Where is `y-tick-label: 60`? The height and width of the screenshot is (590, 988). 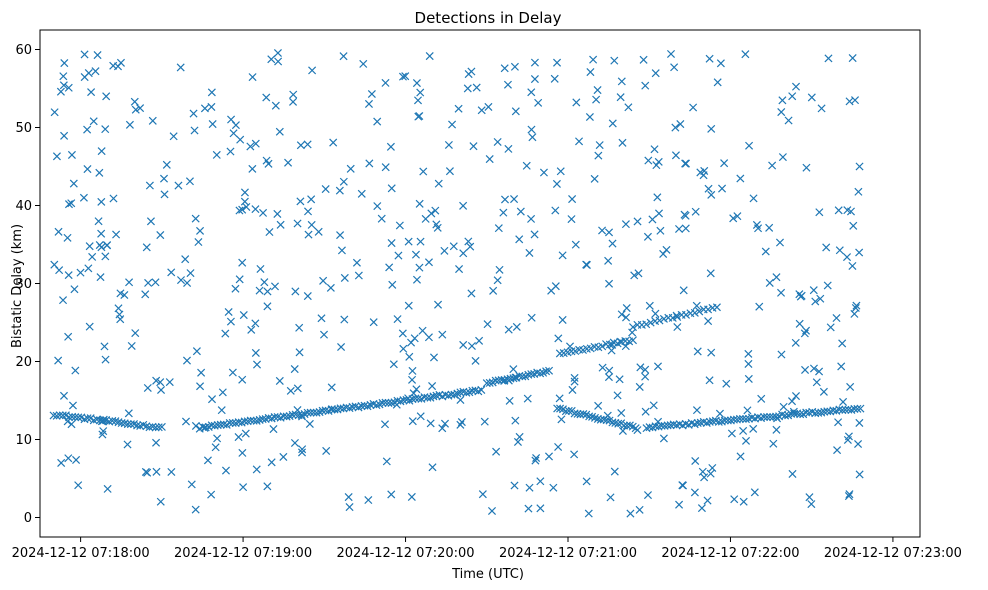
y-tick-label: 60 is located at coordinates (23, 50).